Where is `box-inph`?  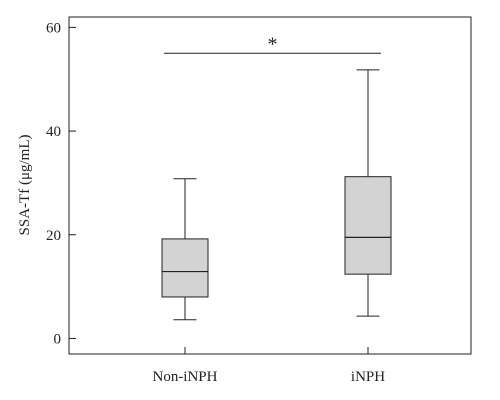 box-inph is located at coordinates (368, 193).